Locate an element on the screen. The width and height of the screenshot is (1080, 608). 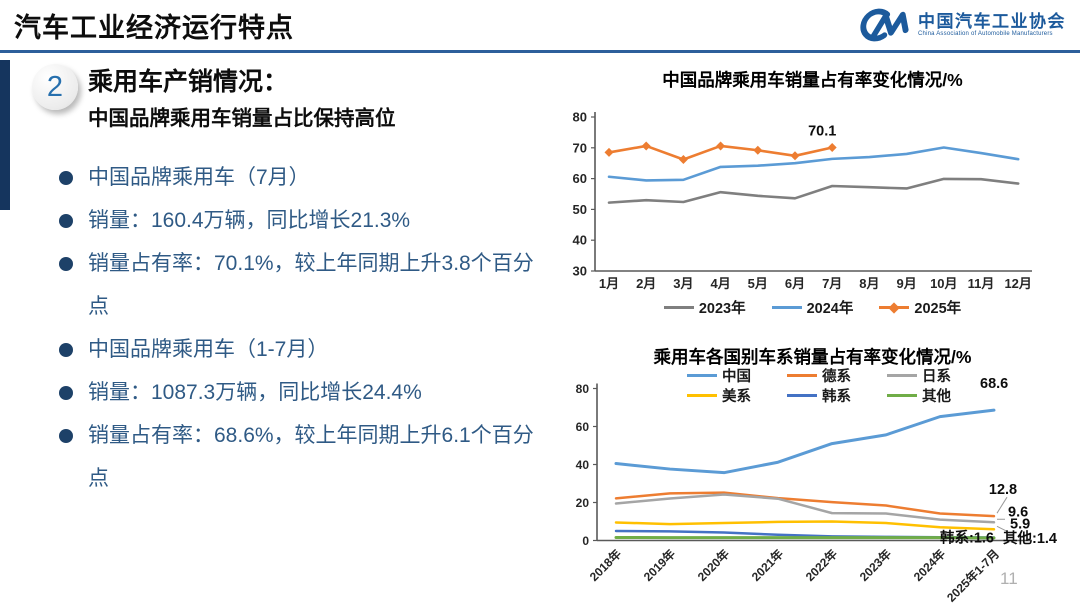
legend-label: 德系 is located at coordinates (836, 377).